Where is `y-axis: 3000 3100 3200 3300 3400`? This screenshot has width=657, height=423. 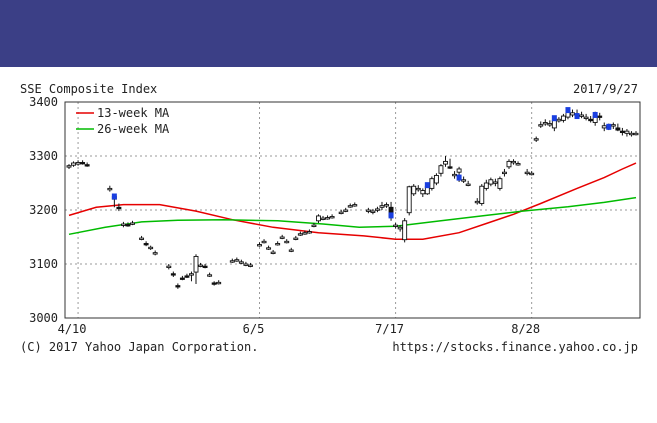 y-axis: 3000 3100 3200 3300 3400 is located at coordinates (43, 210).